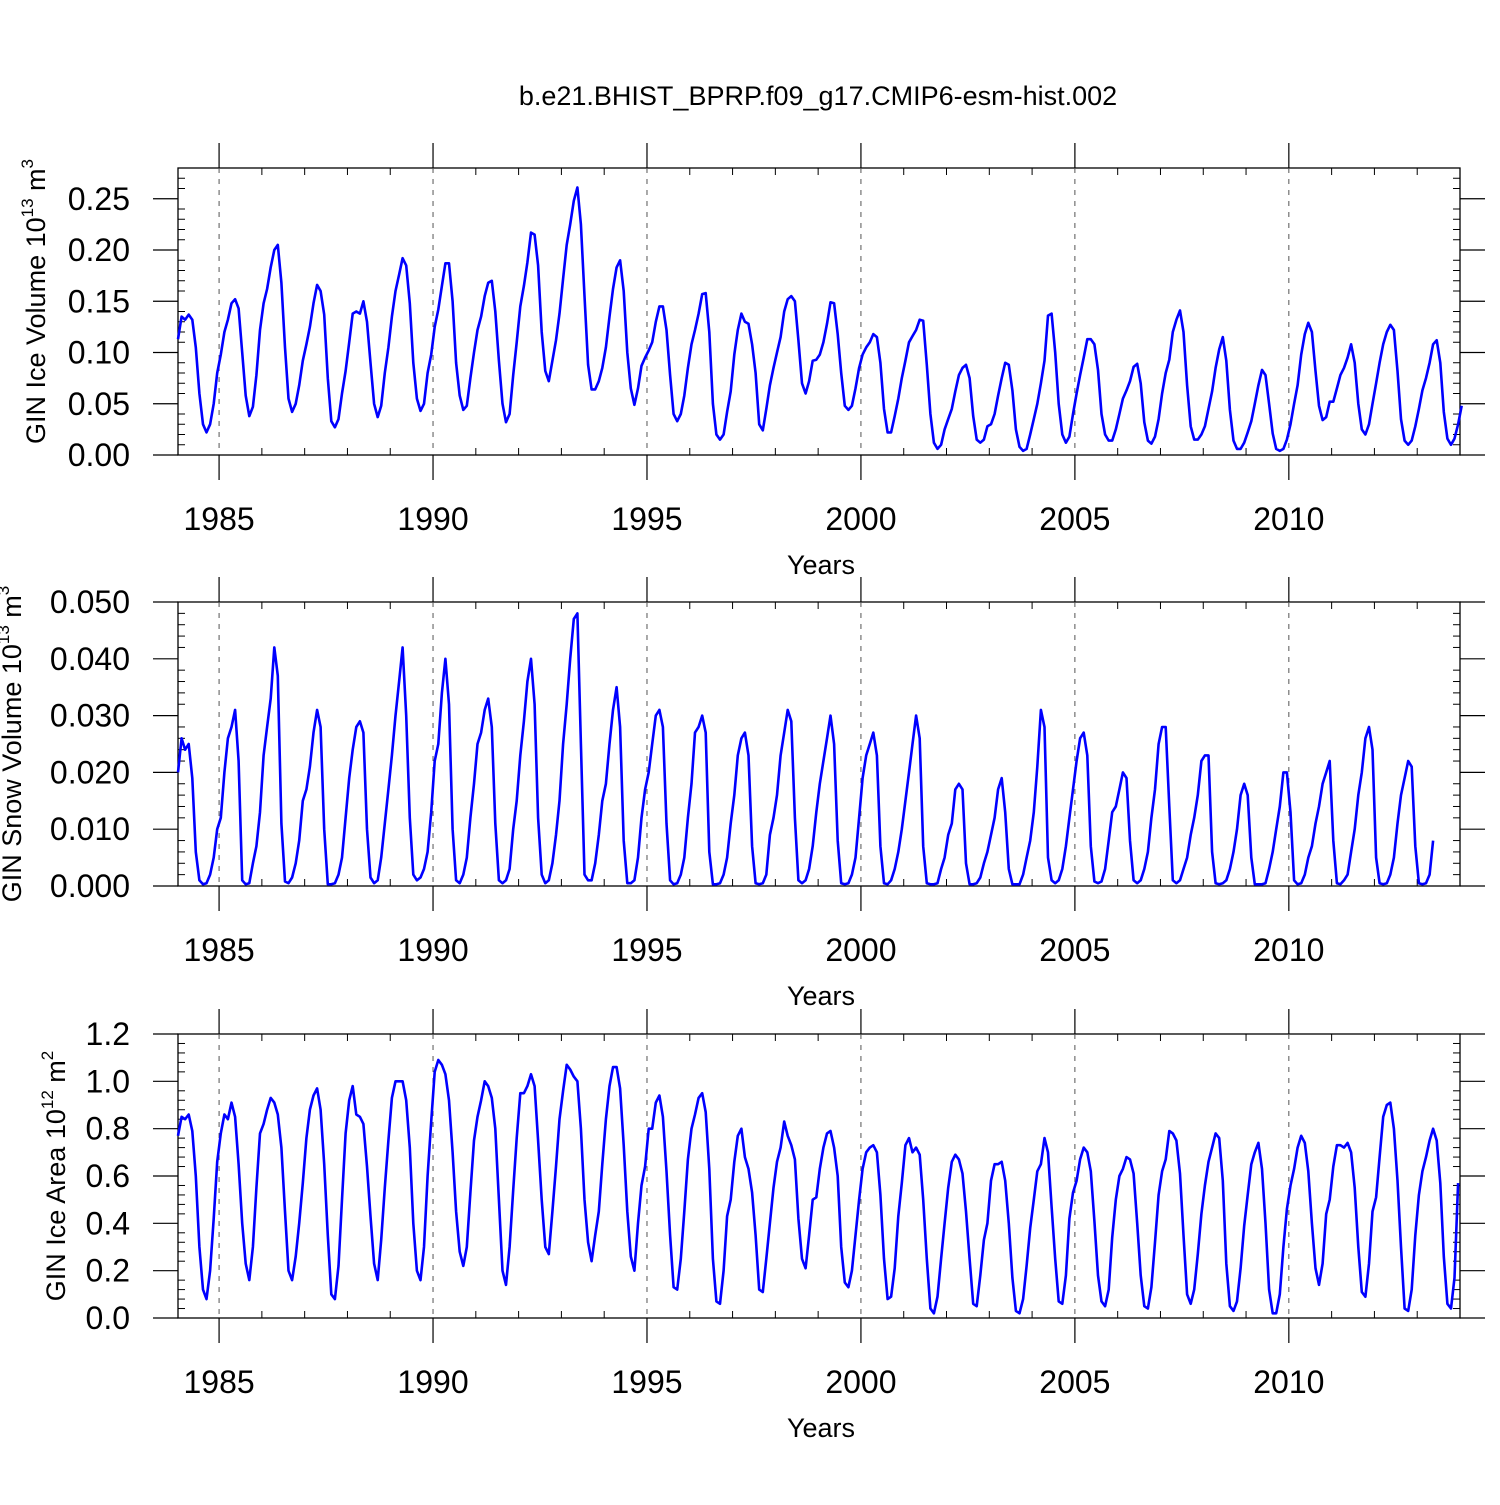 The height and width of the screenshot is (1505, 1500). I want to click on y-tick-label: 0.040, so click(90, 659).